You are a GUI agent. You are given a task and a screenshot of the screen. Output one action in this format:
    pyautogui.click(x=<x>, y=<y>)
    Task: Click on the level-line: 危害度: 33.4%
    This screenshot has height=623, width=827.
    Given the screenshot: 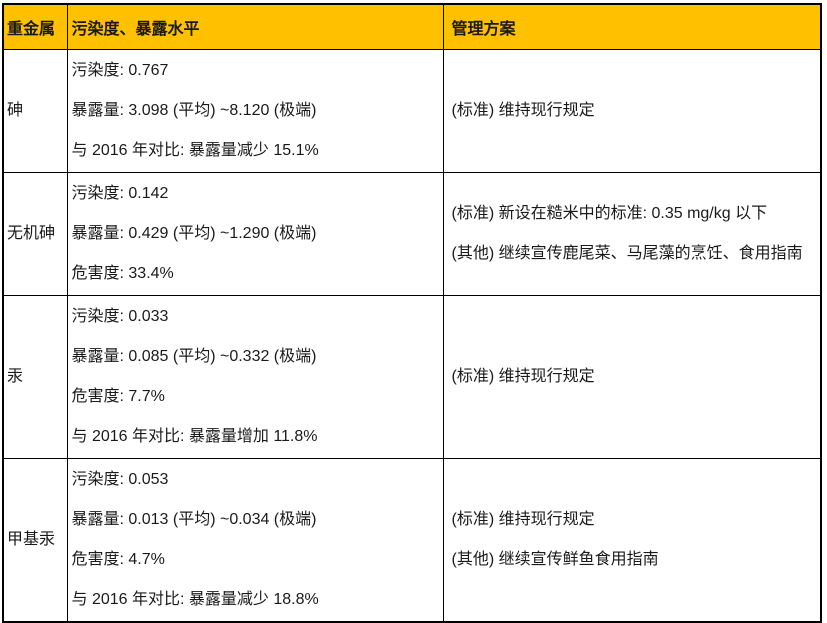 What is the action you would take?
    pyautogui.click(x=122, y=273)
    